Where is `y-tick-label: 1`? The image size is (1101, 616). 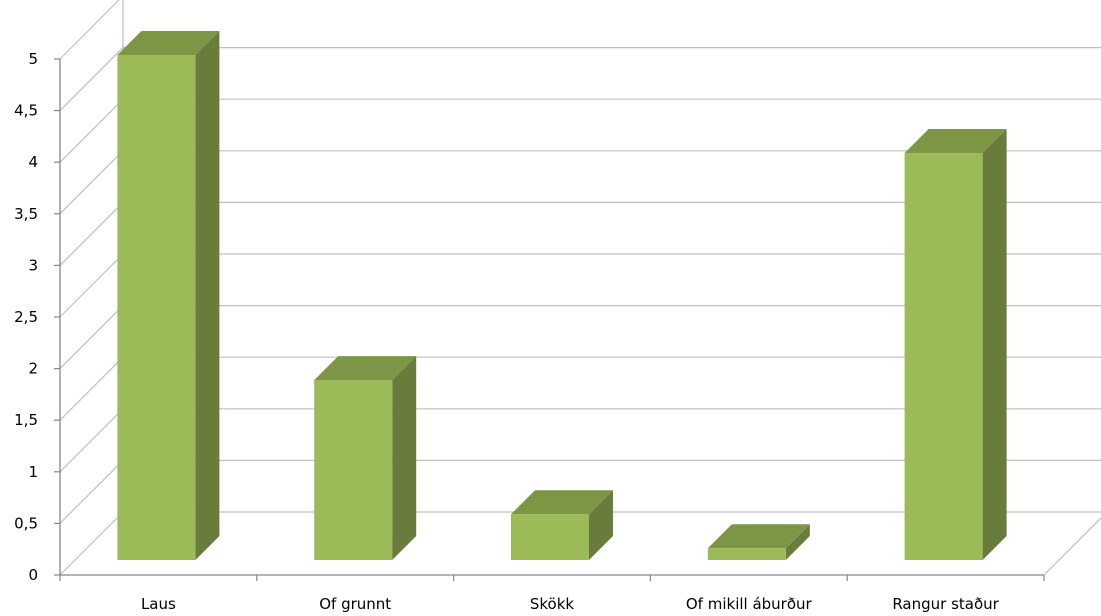 y-tick-label: 1 is located at coordinates (33, 472).